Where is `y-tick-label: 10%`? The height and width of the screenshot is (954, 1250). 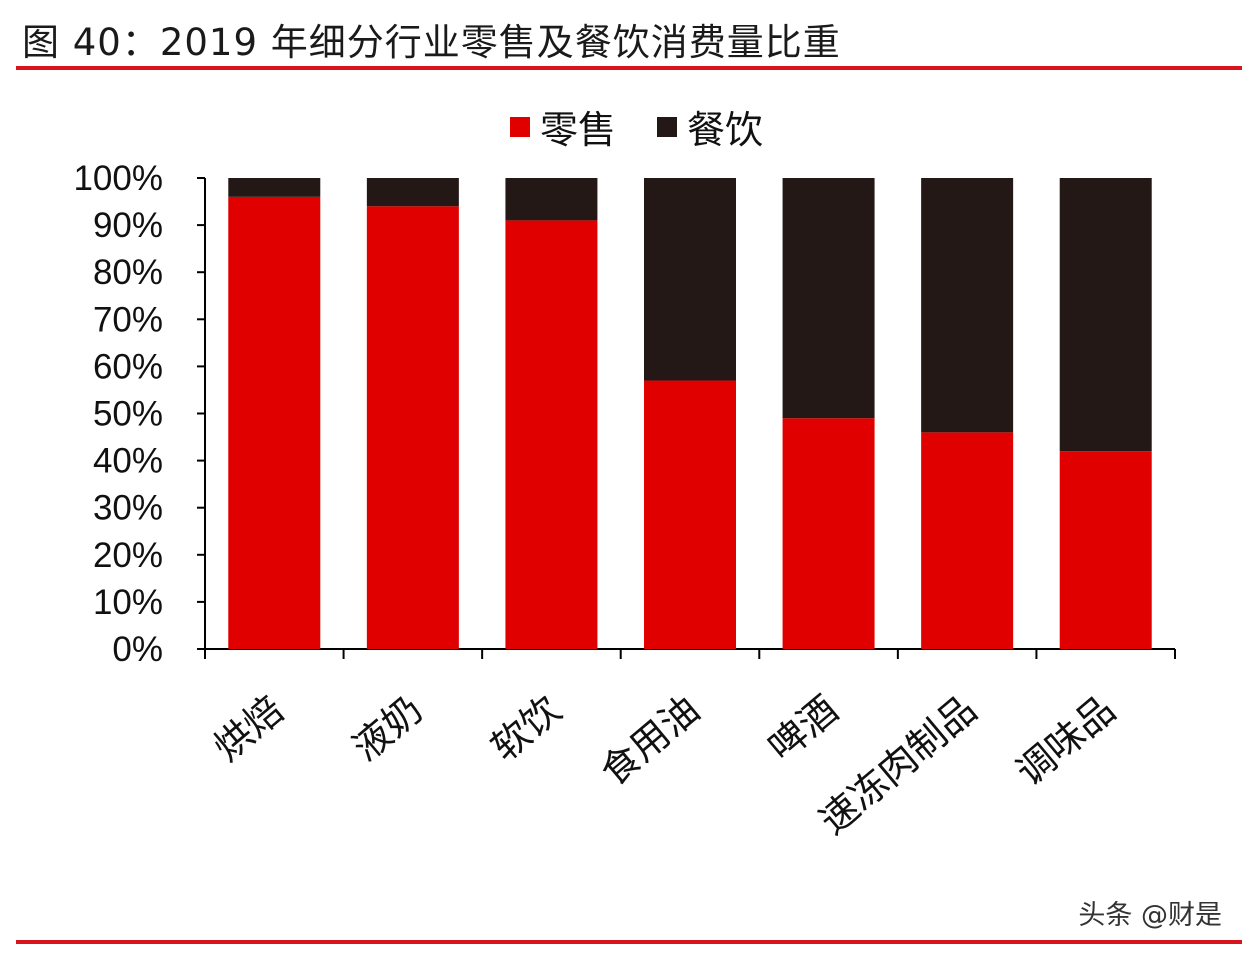
y-tick-label: 10% is located at coordinates (128, 602).